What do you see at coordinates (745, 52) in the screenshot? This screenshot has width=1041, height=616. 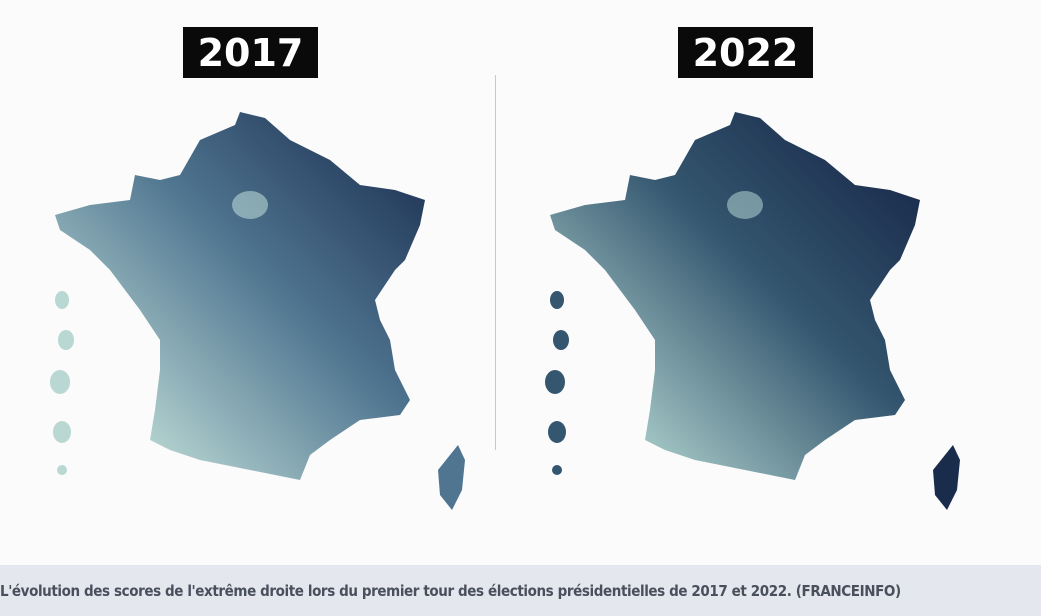 I see `year-label-2022: 2022` at bounding box center [745, 52].